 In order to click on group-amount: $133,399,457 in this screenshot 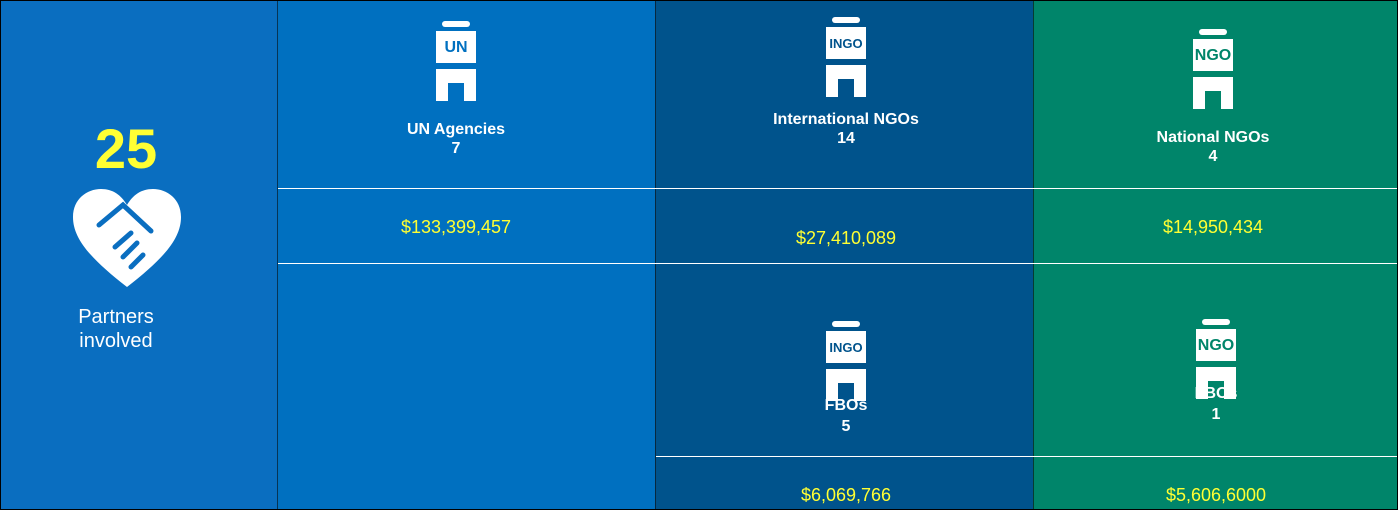, I will do `click(456, 227)`.